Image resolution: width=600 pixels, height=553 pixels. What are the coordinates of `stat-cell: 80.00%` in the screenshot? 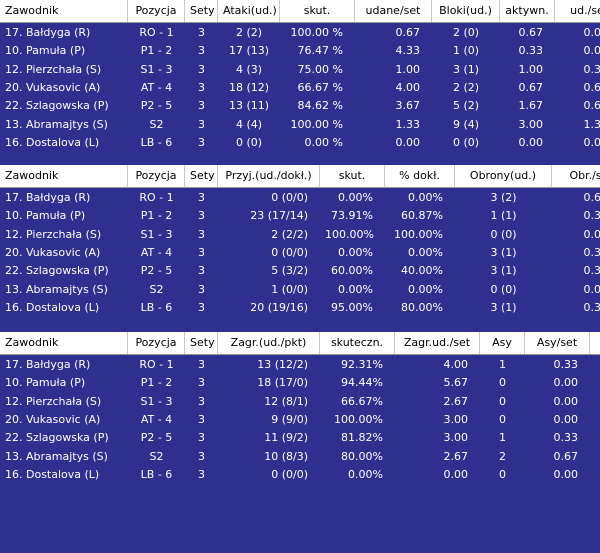 It's located at (362, 456).